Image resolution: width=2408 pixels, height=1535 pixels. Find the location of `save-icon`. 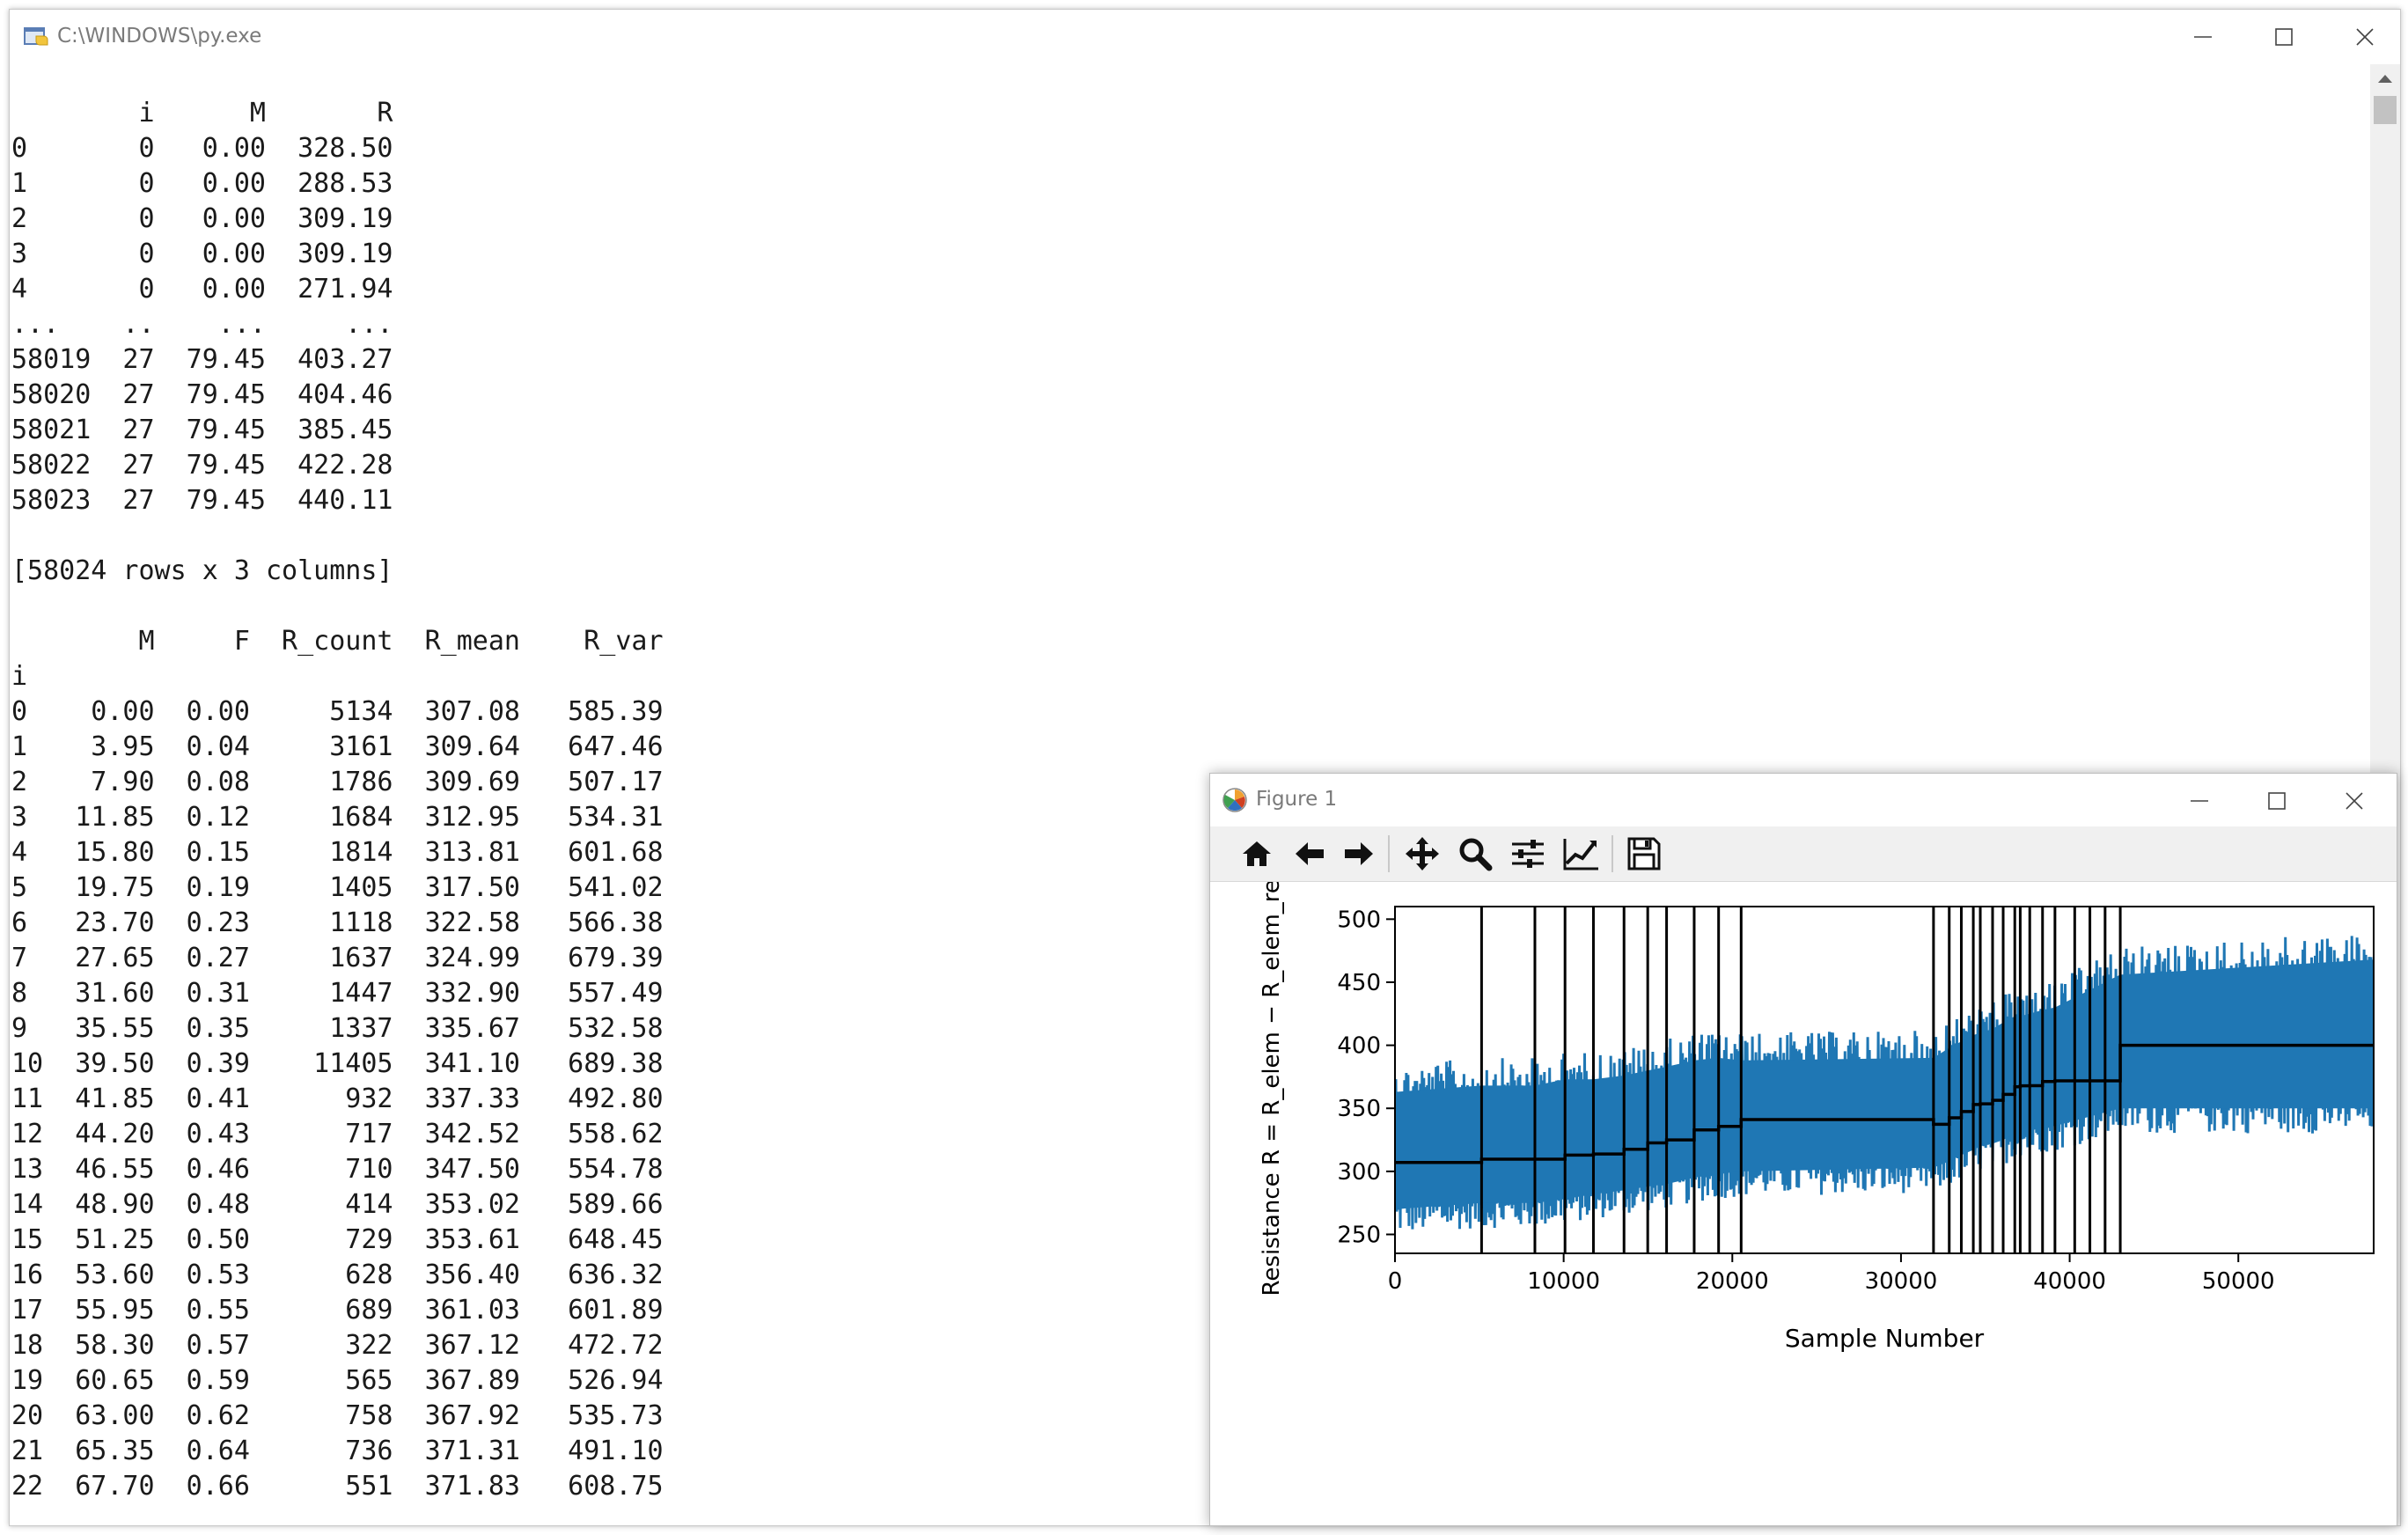

save-icon is located at coordinates (1644, 853).